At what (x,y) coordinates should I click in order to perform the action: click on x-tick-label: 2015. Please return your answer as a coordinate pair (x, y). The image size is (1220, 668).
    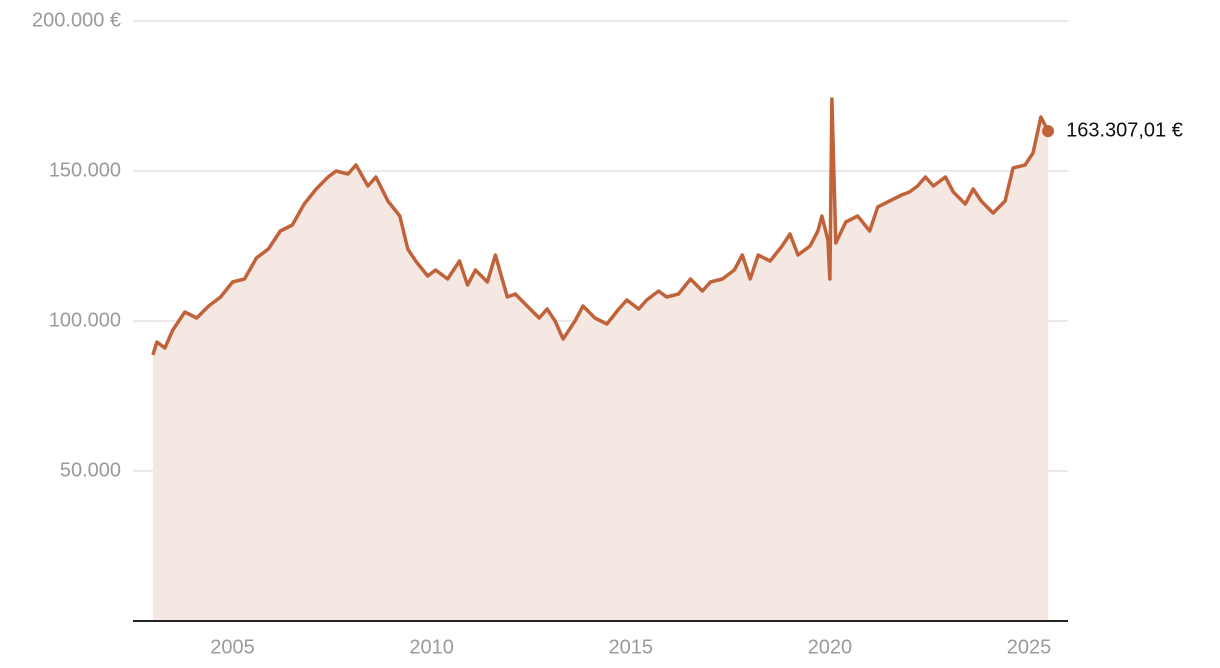
    Looking at the image, I should click on (631, 647).